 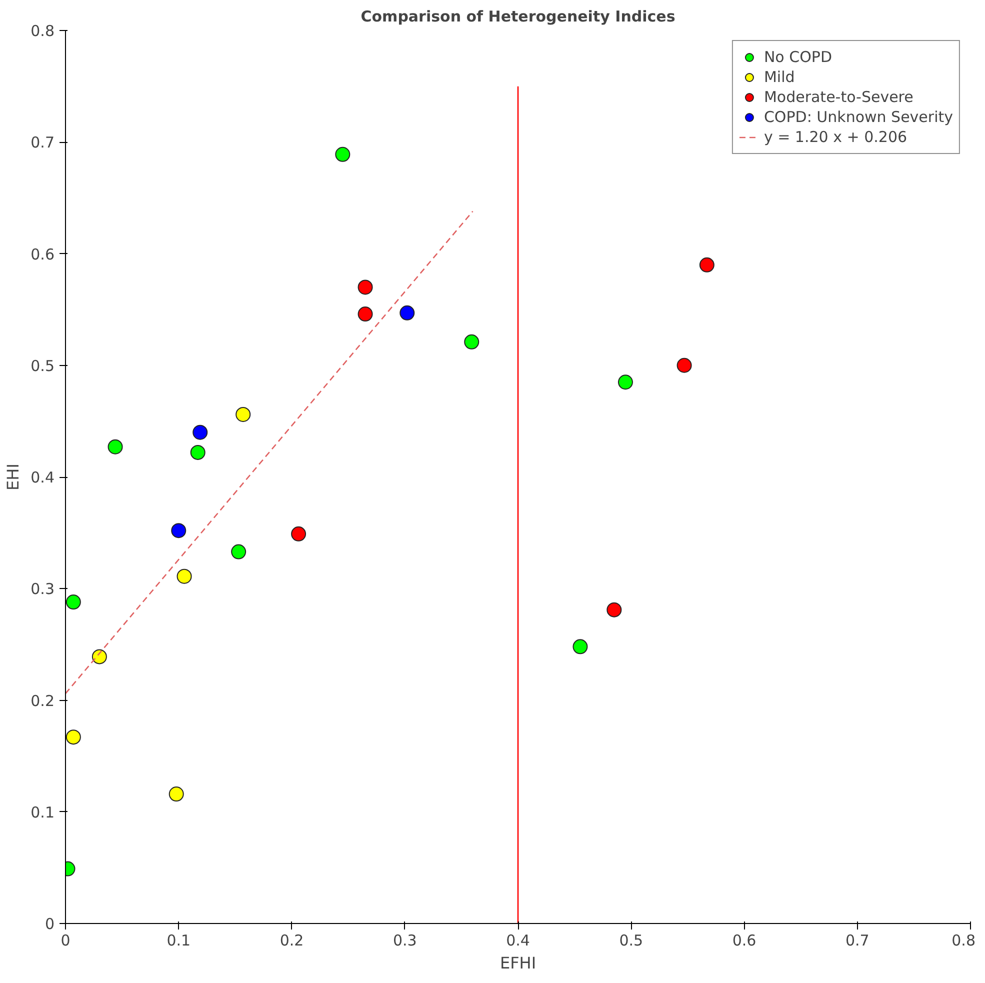 I want to click on x-tick-label: 0.4, so click(x=518, y=941).